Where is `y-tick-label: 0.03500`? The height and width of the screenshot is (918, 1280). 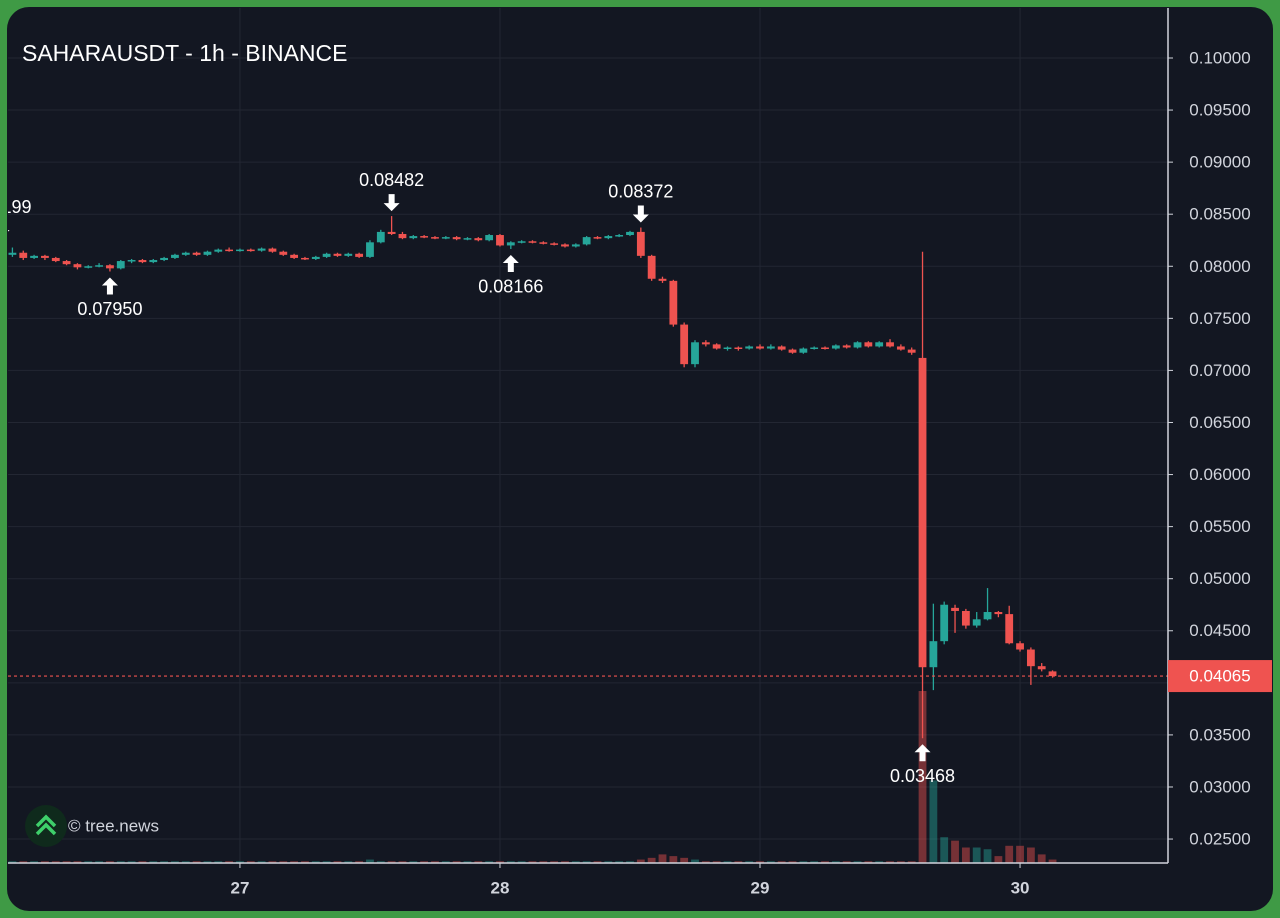
y-tick-label: 0.03500 is located at coordinates (1219, 734).